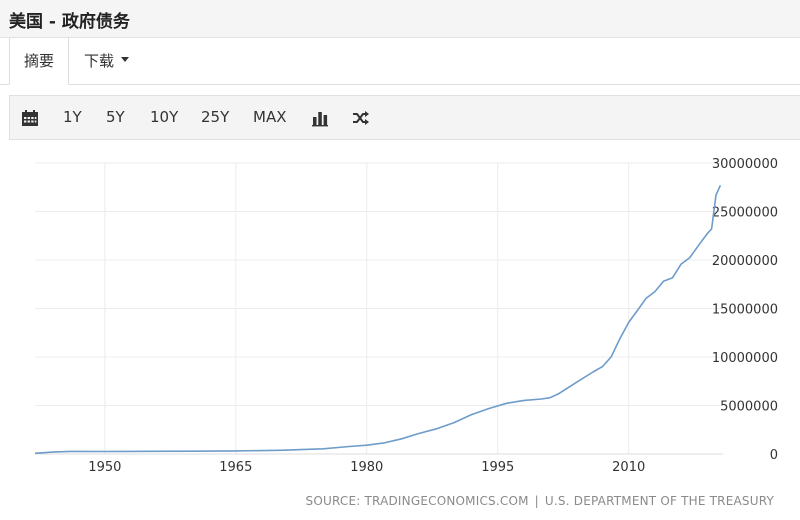  What do you see at coordinates (745, 213) in the screenshot?
I see `y-tick-label: 25000000` at bounding box center [745, 213].